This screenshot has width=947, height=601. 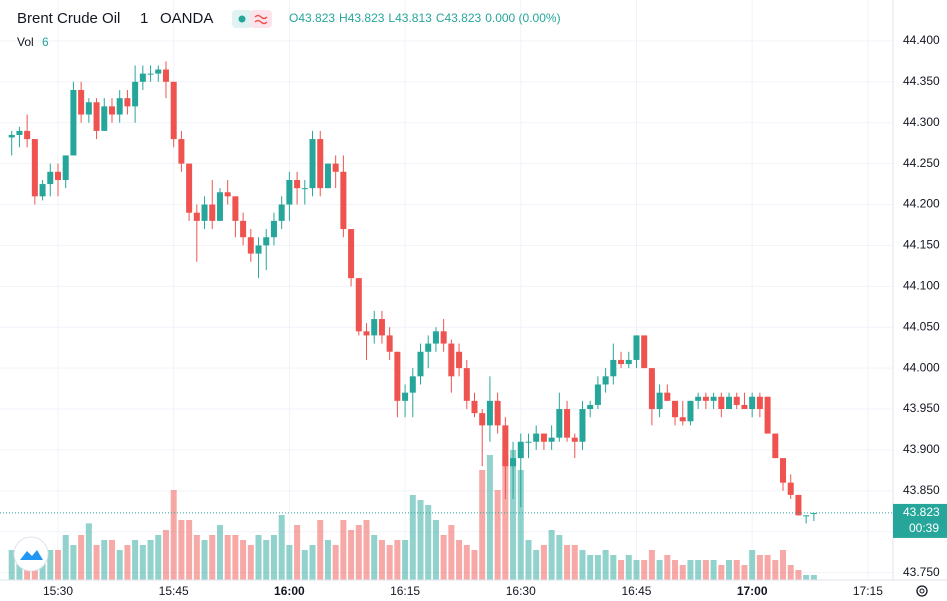 I want to click on wave-icon, so click(x=261, y=19).